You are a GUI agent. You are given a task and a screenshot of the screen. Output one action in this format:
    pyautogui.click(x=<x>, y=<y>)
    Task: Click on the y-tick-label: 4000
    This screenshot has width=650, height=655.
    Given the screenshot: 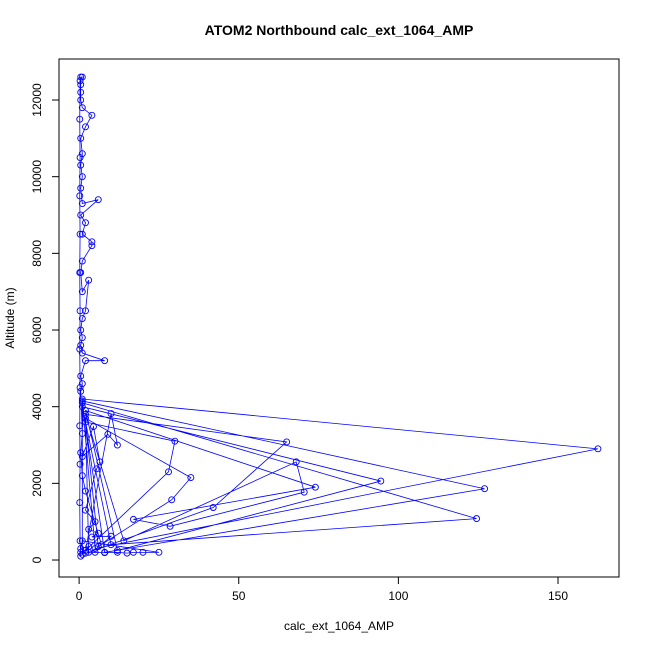 What is the action you would take?
    pyautogui.click(x=37, y=406)
    